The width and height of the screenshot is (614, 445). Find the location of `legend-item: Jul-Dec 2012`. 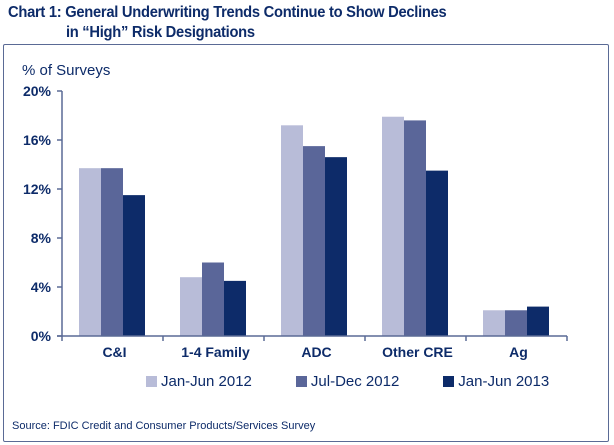

legend-item: Jul-Dec 2012 is located at coordinates (347, 381).